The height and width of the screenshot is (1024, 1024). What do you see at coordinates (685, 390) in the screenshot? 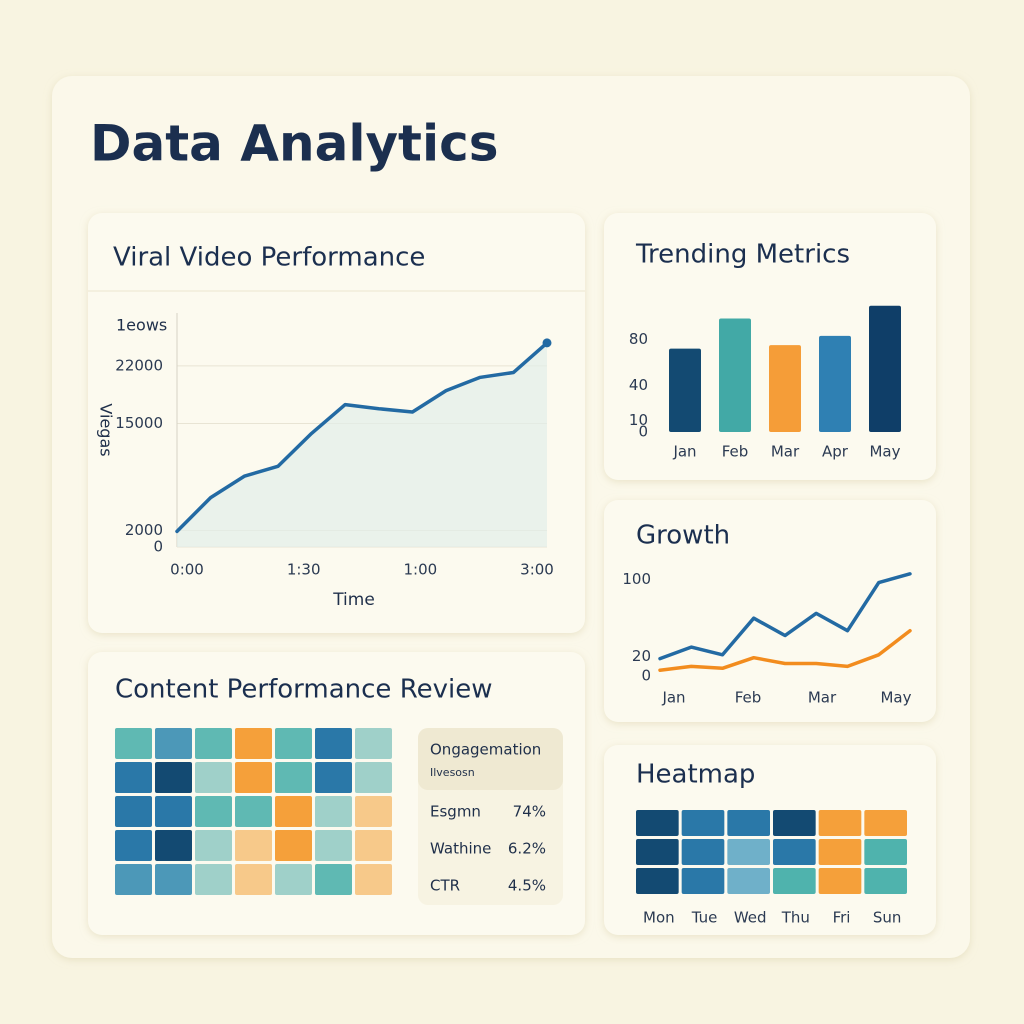
I see `bar` at bounding box center [685, 390].